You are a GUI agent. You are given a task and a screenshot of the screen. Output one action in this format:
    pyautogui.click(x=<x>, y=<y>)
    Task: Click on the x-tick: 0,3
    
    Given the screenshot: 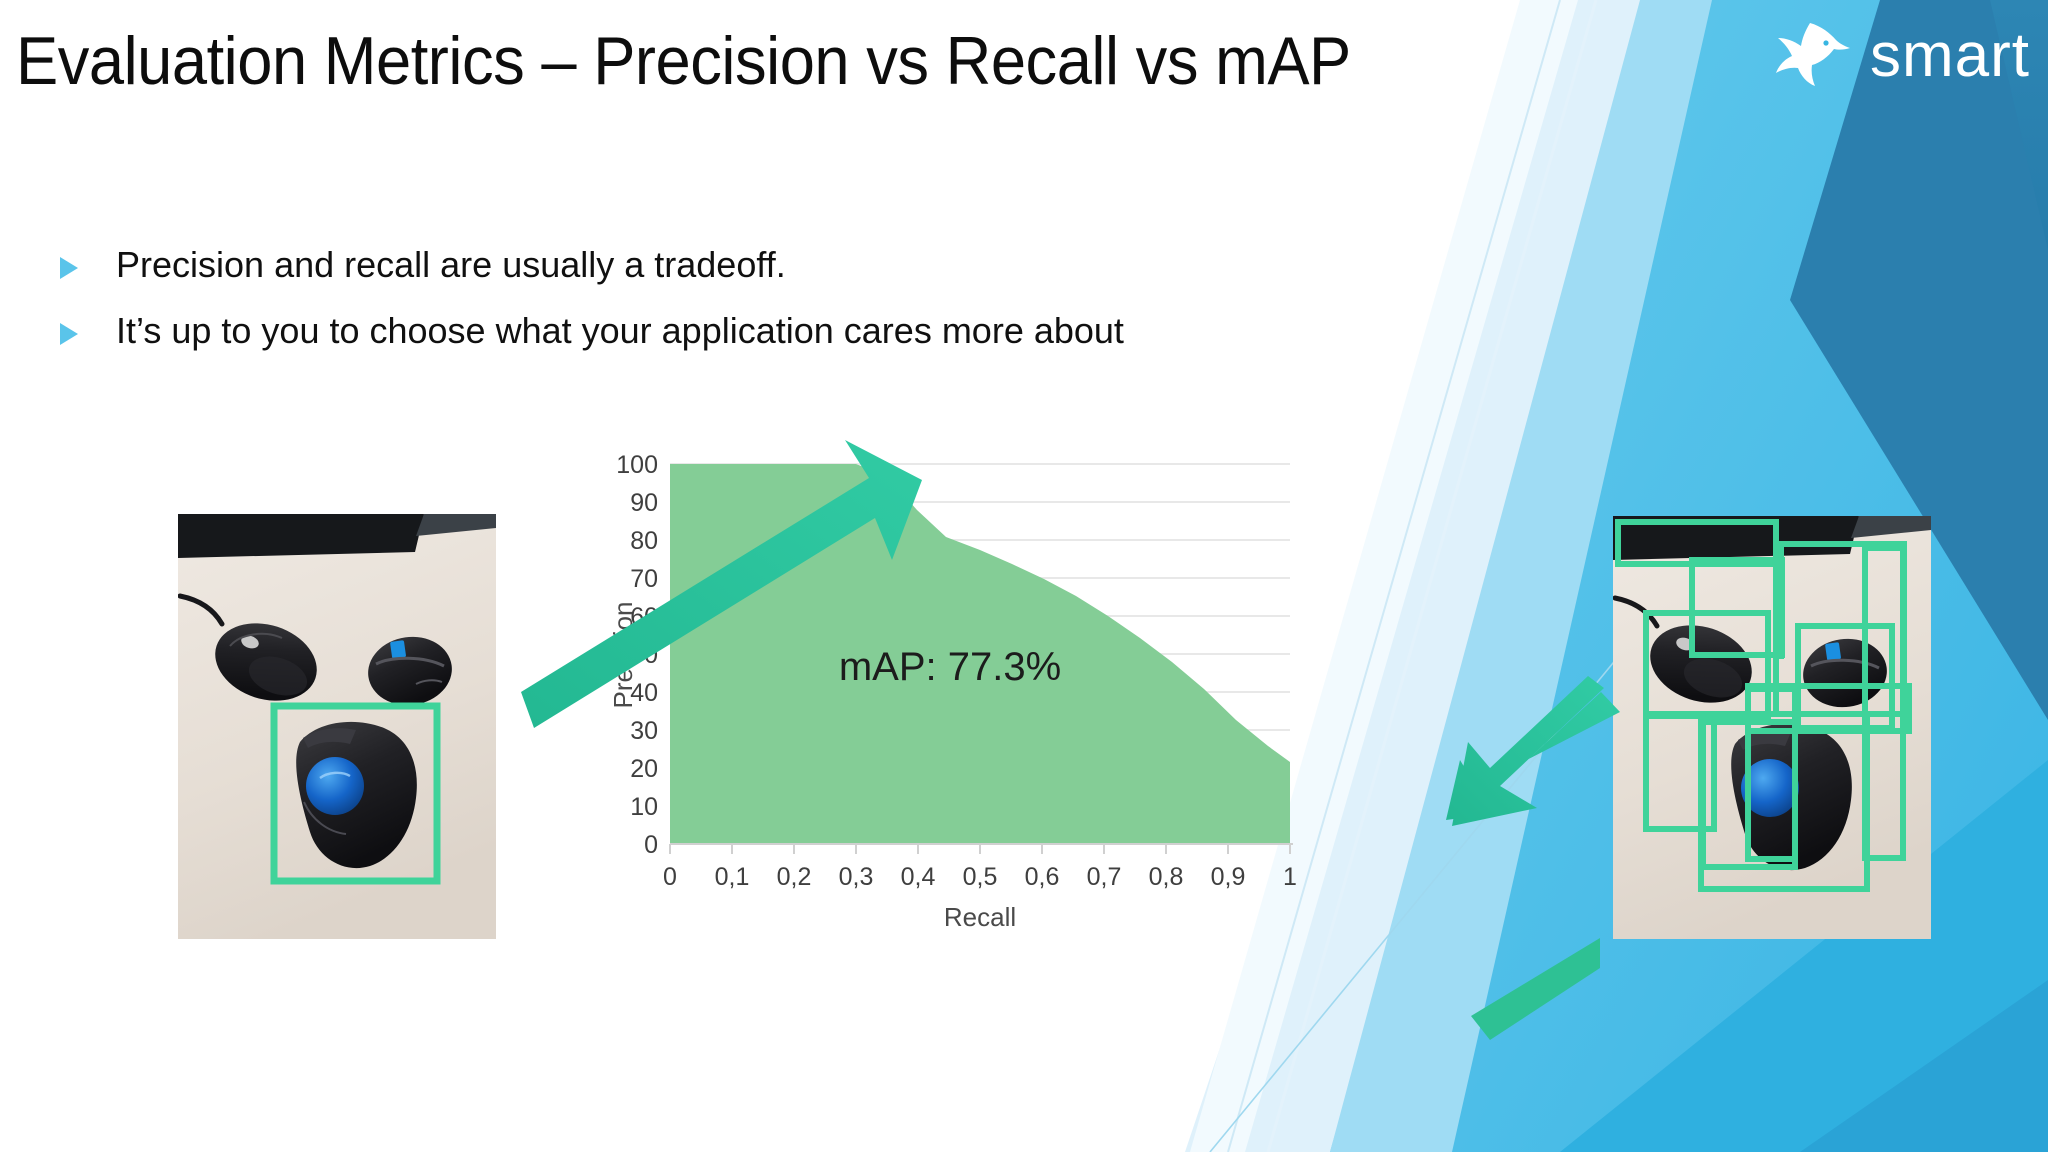 What is the action you would take?
    pyautogui.click(x=856, y=877)
    